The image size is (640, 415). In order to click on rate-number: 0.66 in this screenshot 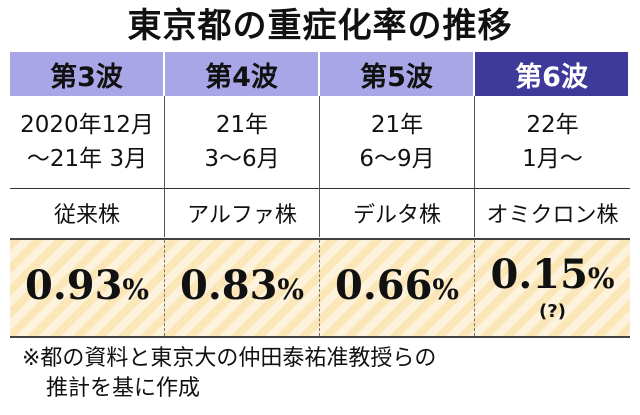, I will do `click(383, 285)`.